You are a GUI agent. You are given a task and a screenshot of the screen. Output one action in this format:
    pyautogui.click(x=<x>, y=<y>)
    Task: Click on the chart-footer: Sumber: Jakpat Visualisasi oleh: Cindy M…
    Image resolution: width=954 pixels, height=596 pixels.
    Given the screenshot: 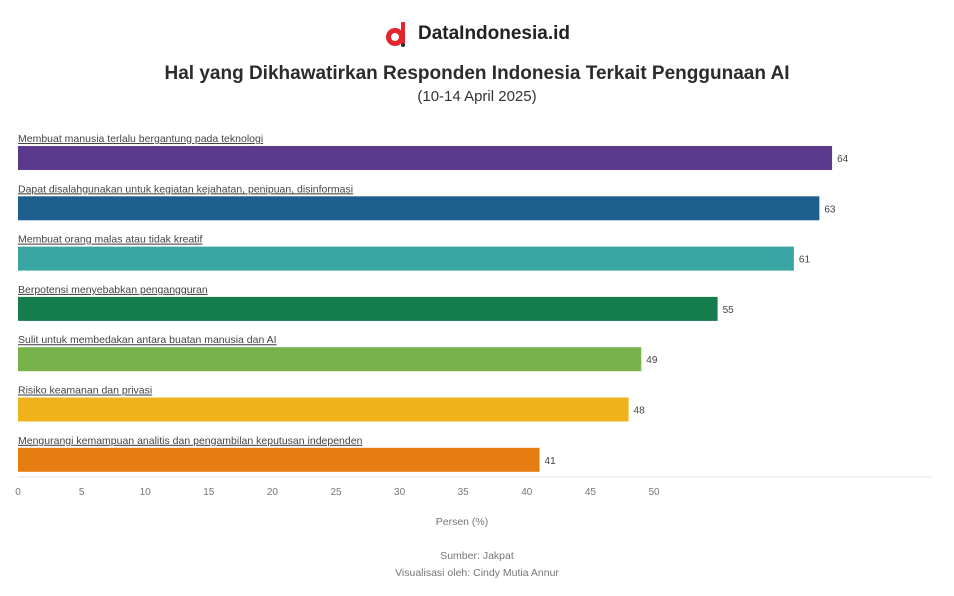 What is the action you would take?
    pyautogui.click(x=477, y=565)
    